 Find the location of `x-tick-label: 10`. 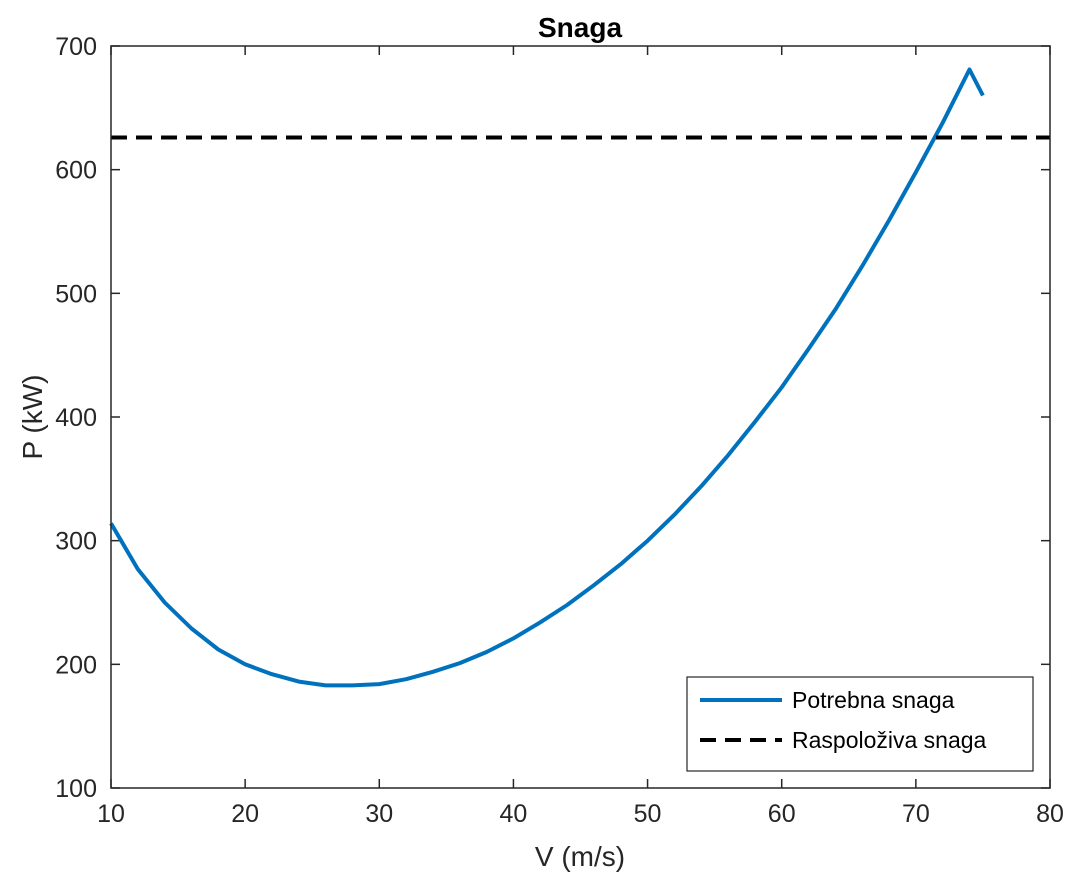

x-tick-label: 10 is located at coordinates (111, 814).